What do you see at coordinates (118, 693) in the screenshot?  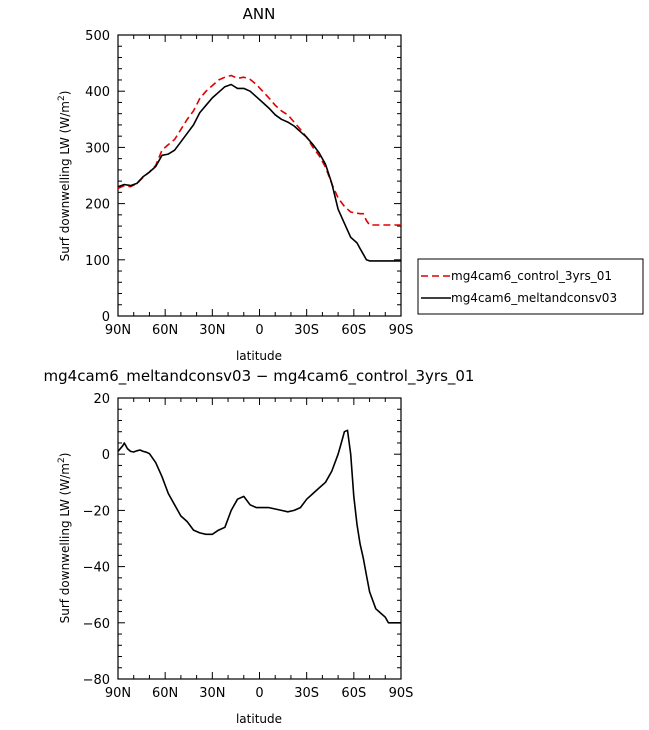 I see `bottom-x-tick-label: 90N` at bounding box center [118, 693].